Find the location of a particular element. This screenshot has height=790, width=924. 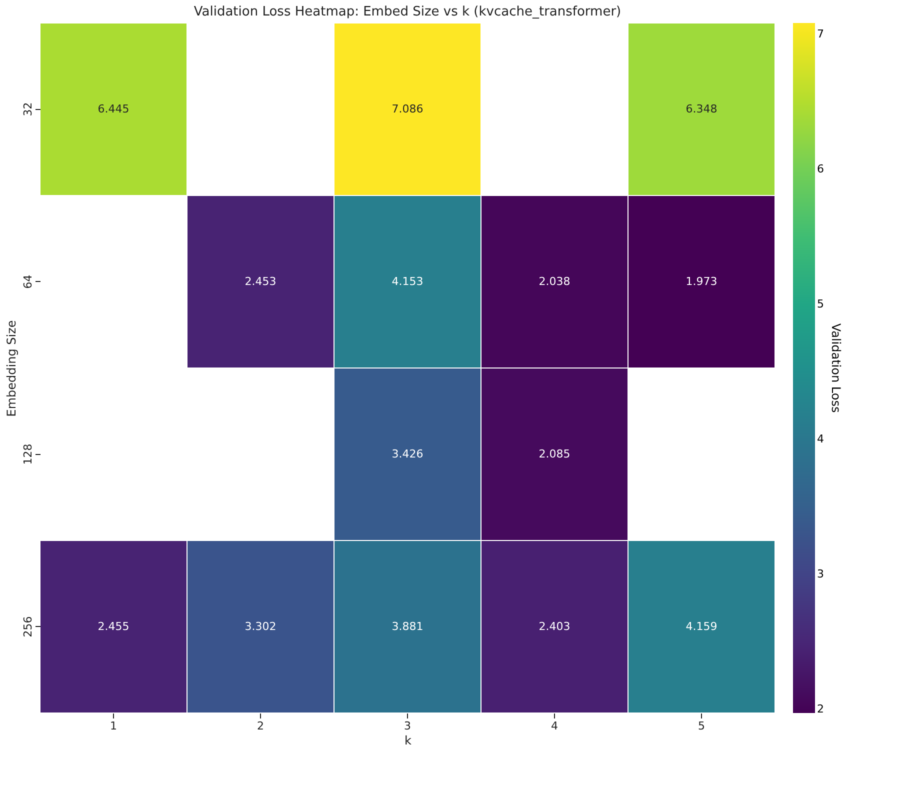

data-label: 4.153 is located at coordinates (408, 281).